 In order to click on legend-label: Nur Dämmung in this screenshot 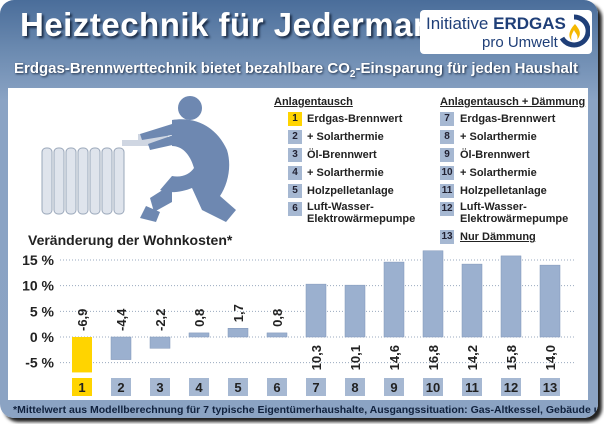, I will do `click(498, 237)`.